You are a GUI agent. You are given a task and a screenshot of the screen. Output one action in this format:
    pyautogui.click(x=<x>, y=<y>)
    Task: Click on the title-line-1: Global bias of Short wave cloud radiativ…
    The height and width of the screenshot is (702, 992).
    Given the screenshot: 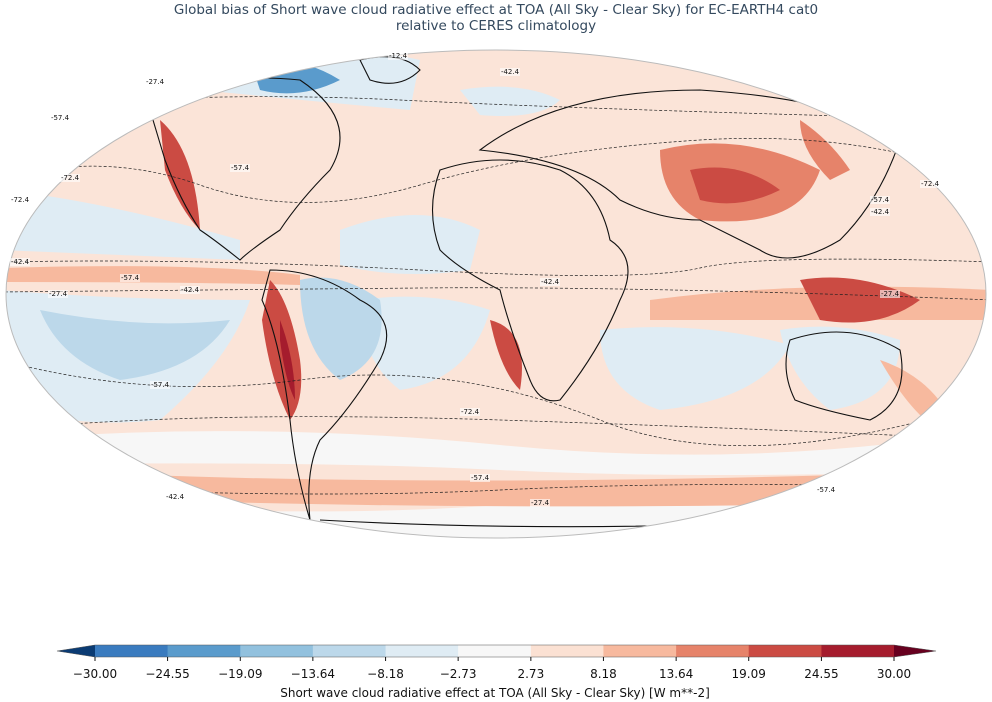 What is the action you would take?
    pyautogui.click(x=496, y=10)
    